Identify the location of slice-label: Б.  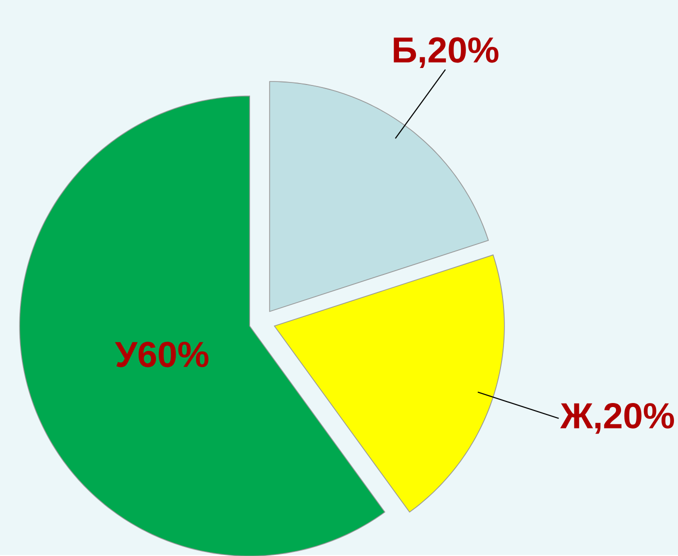
(405, 49).